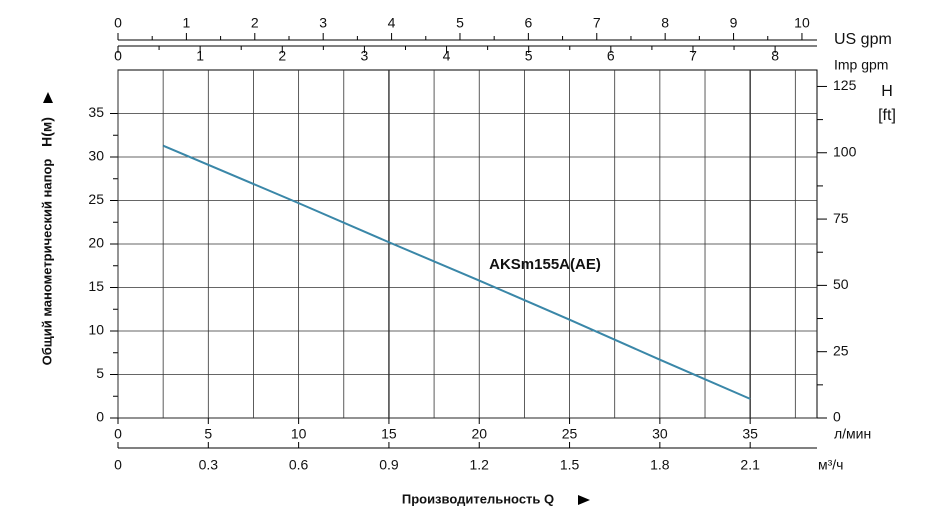 This screenshot has width=952, height=524. I want to click on x2-tick-label: 2.1, so click(750, 465).